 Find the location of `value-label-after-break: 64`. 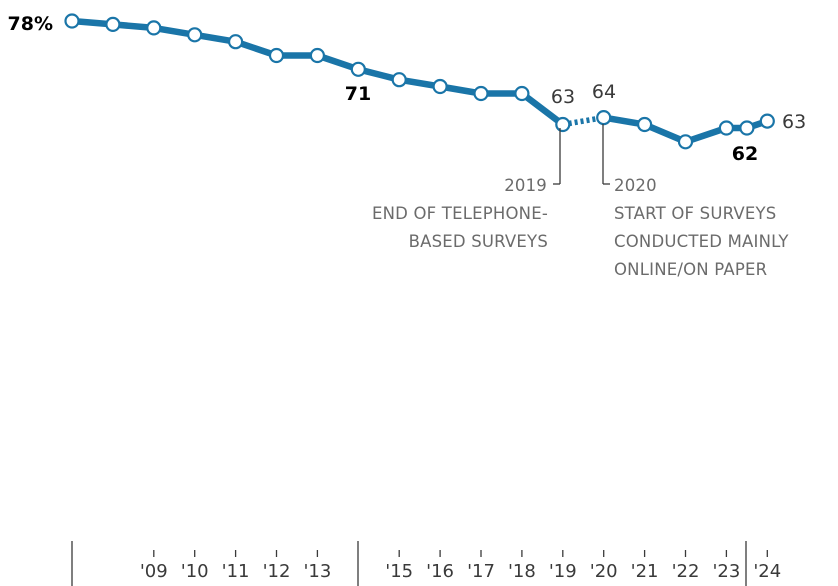

value-label-after-break: 64 is located at coordinates (604, 92).